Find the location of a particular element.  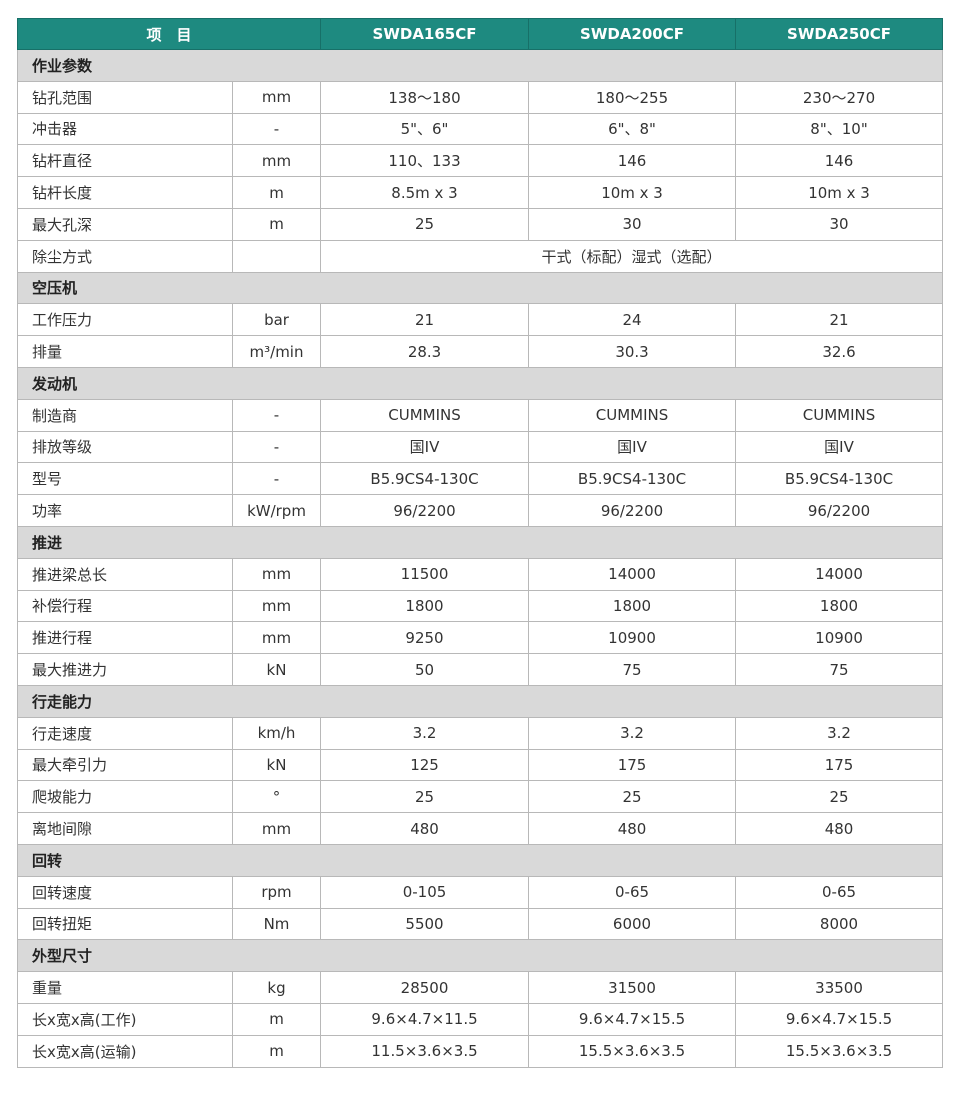

table-row: 回转速度 rpm 0-105 0-65 0-65 is located at coordinates (480, 892).